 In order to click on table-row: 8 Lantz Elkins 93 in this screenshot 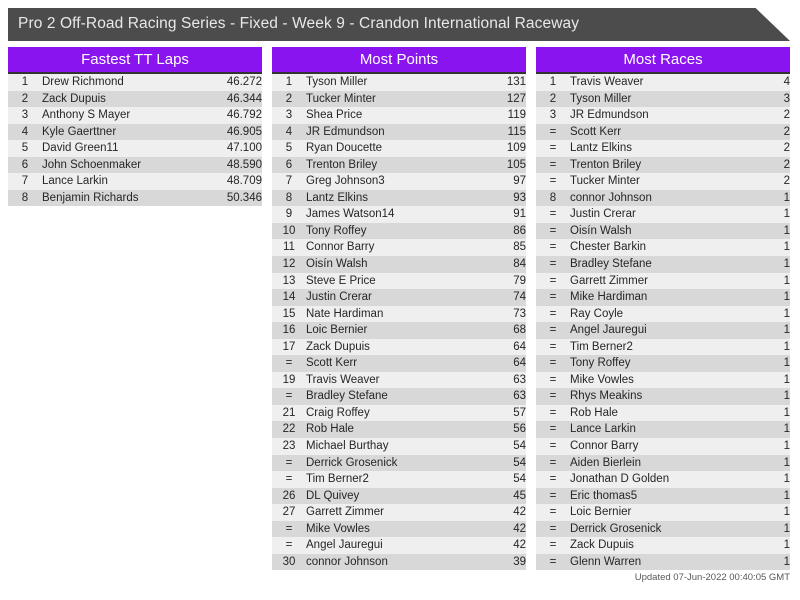, I will do `click(399, 198)`.